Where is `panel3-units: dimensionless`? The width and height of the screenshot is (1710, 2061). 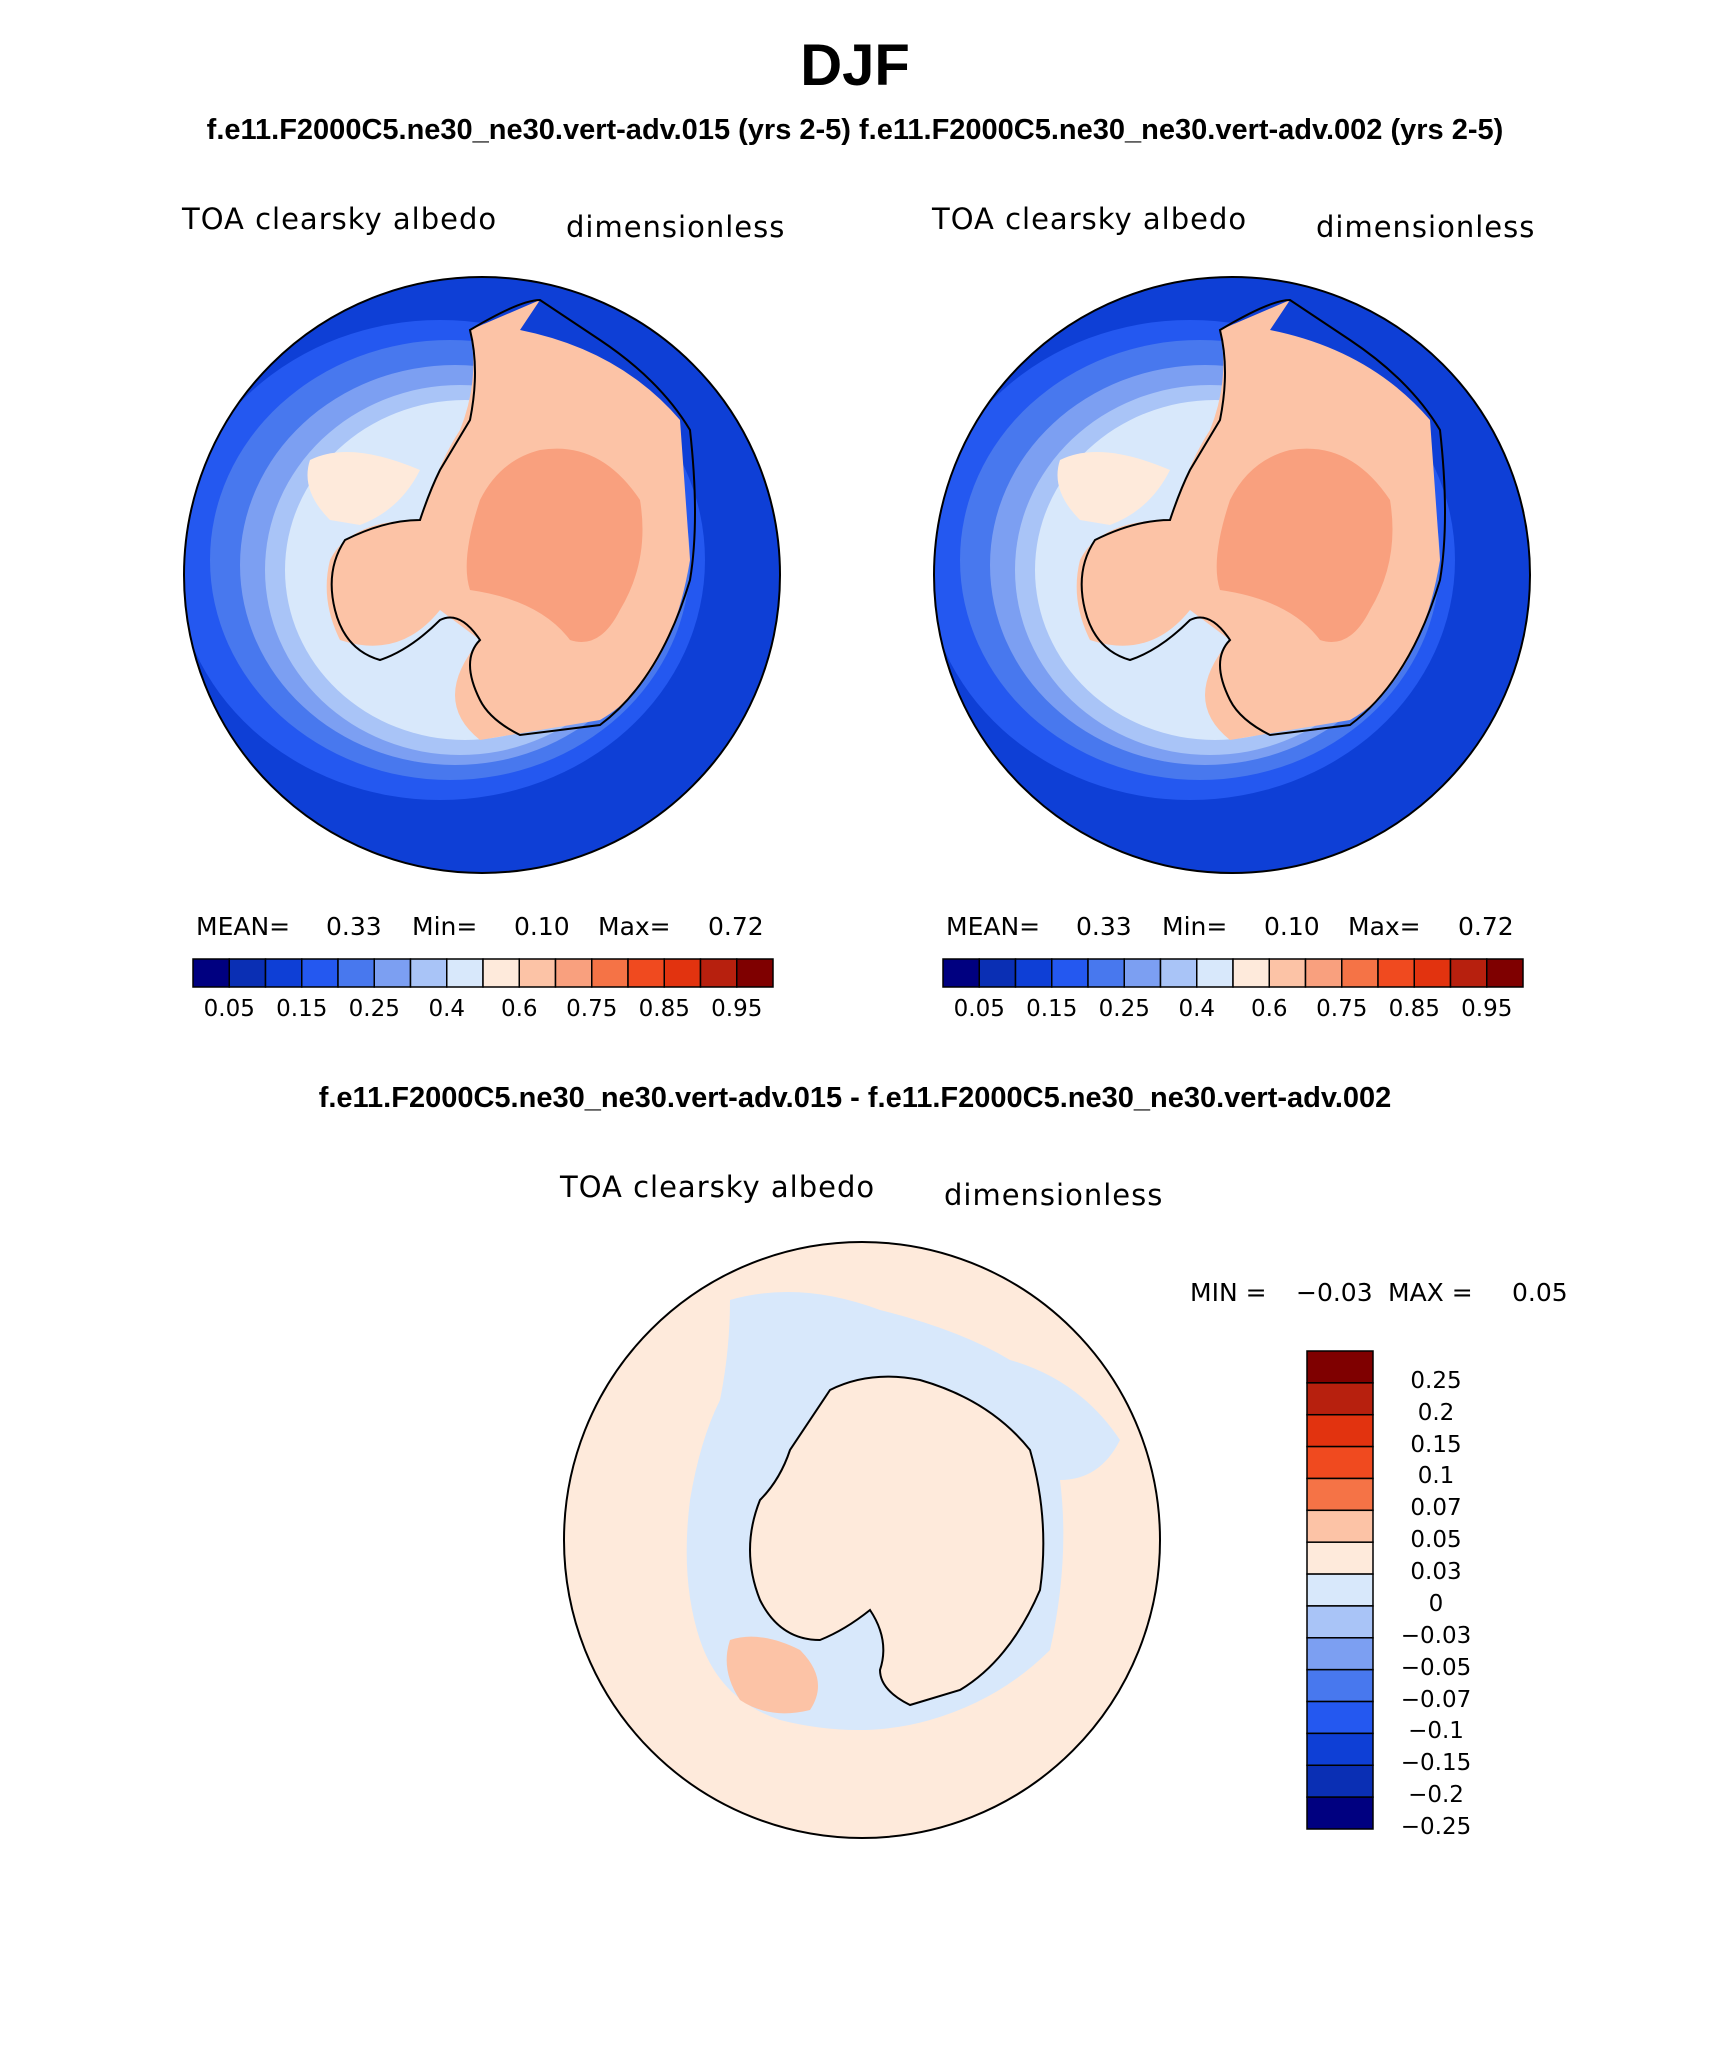 panel3-units: dimensionless is located at coordinates (1054, 1195).